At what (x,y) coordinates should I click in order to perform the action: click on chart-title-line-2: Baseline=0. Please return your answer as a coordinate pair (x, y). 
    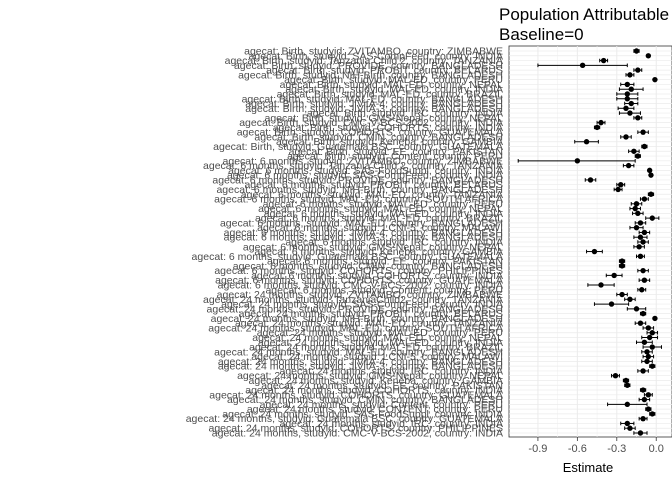
    Looking at the image, I should click on (541, 34).